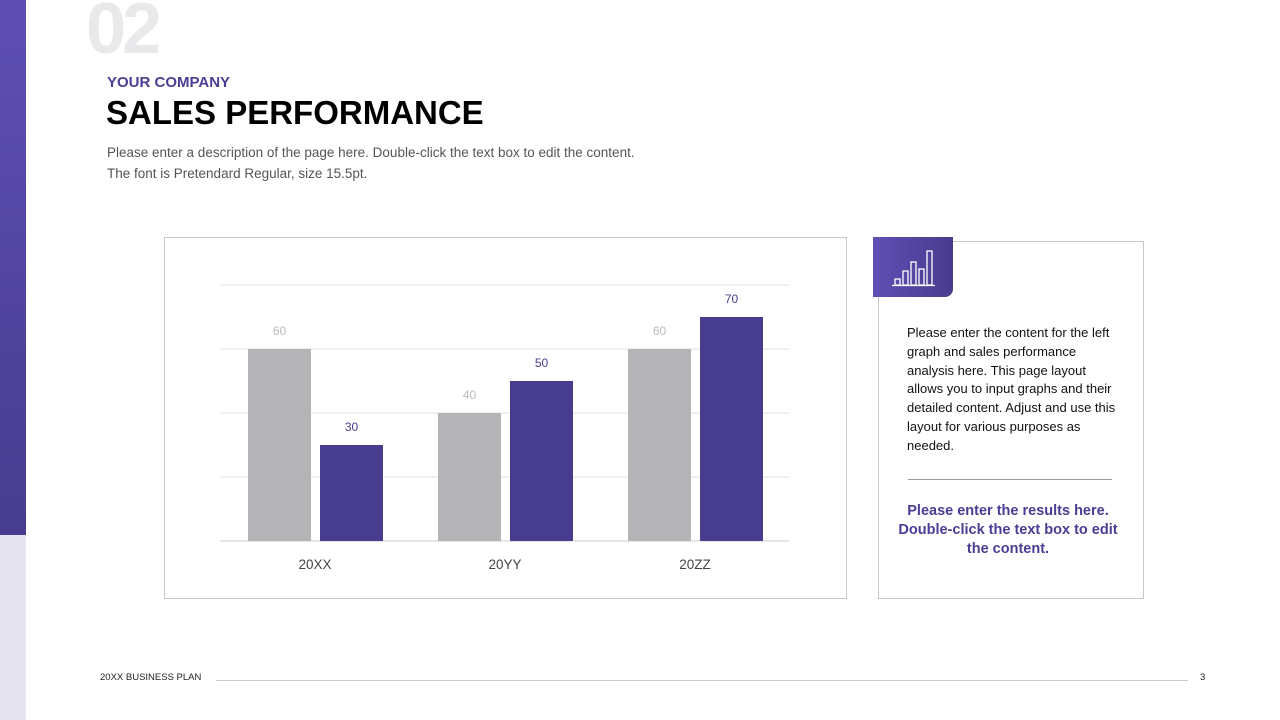 This screenshot has height=720, width=1280. What do you see at coordinates (702, 680) in the screenshot?
I see `footer-divider` at bounding box center [702, 680].